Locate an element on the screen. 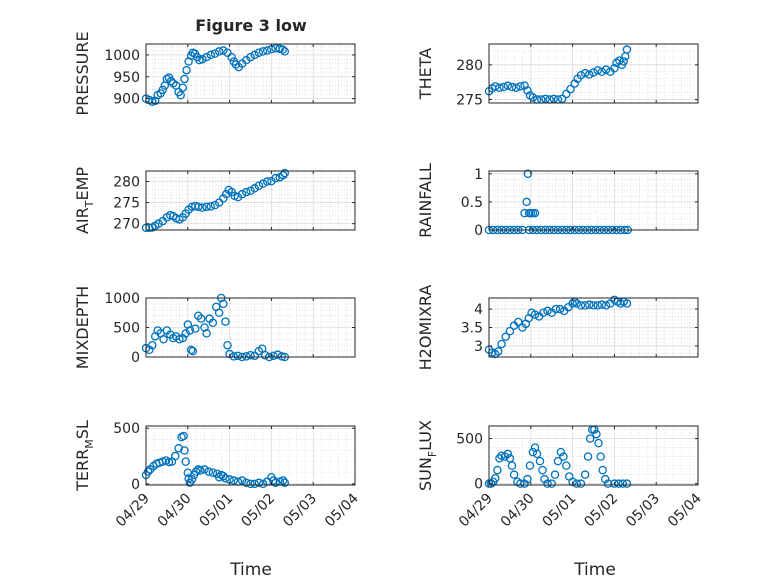 This screenshot has height=583, width=778. y-tick-label: 0 is located at coordinates (478, 231).